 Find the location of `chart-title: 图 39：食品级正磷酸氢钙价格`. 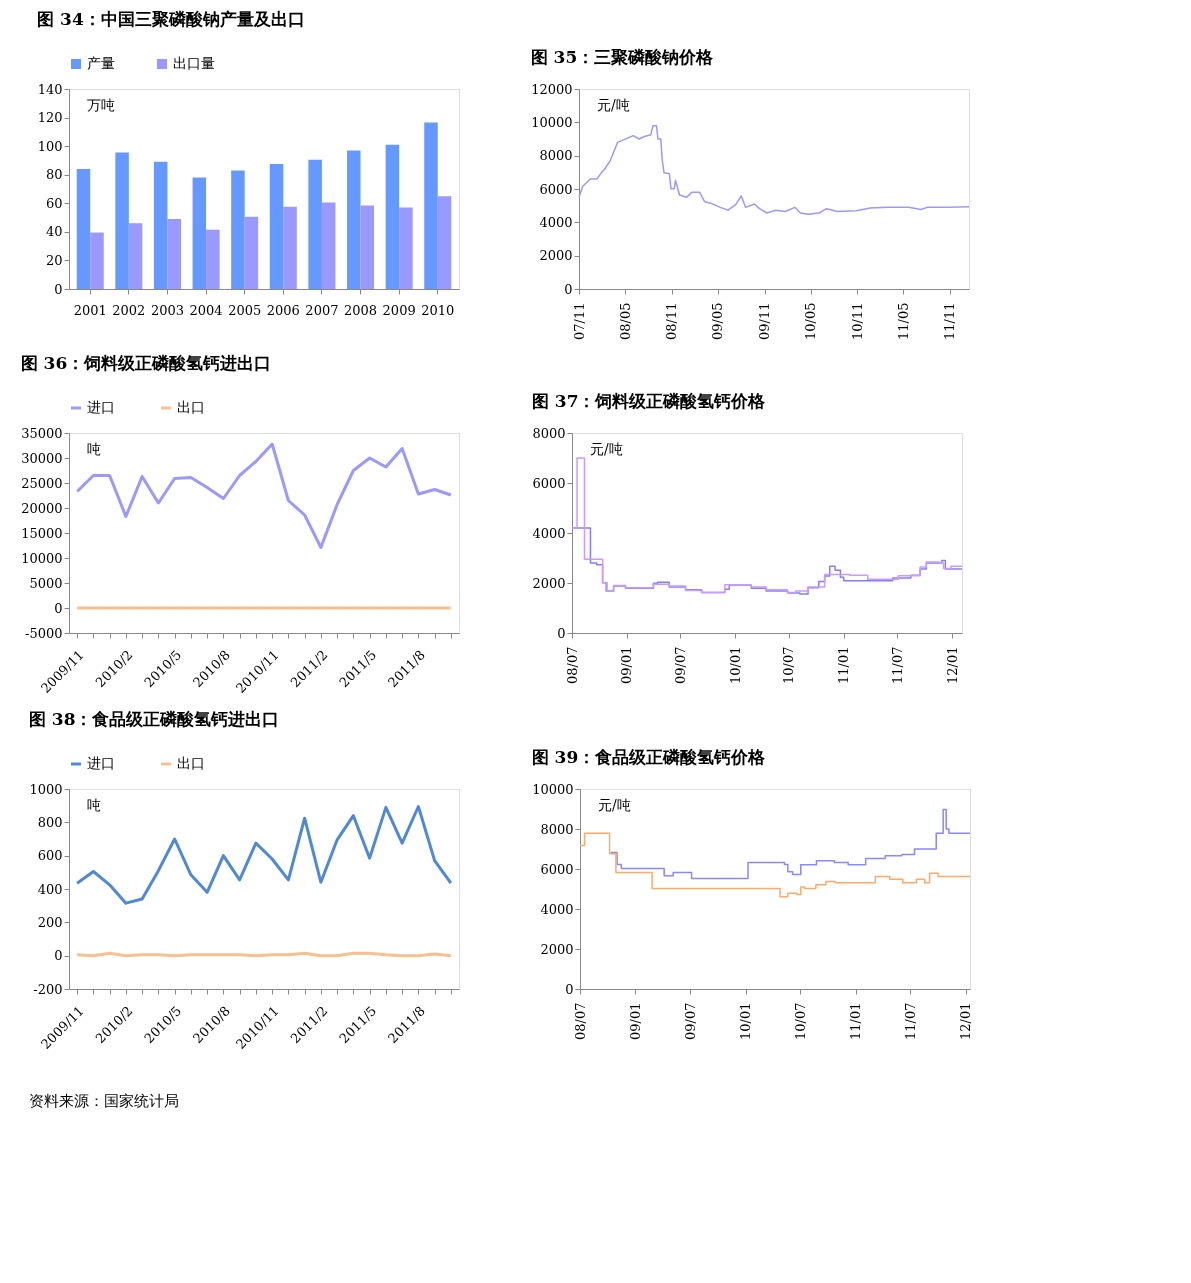

chart-title: 图 39：食品级正磷酸氢钙价格 is located at coordinates (649, 757).